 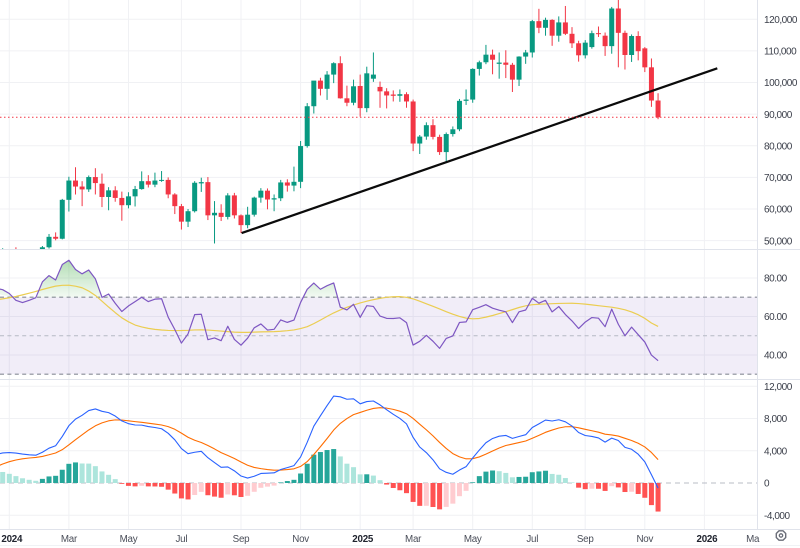 What do you see at coordinates (12, 539) in the screenshot?
I see `svg-text: 2024` at bounding box center [12, 539].